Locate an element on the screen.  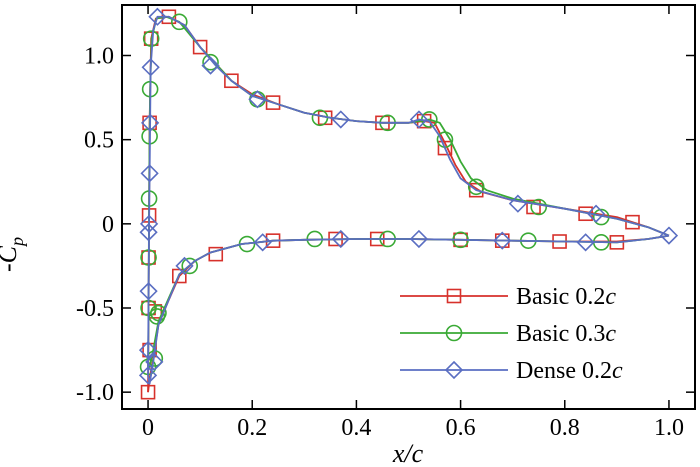
legend-label-text: Basic 0.2 is located at coordinates (560, 297).